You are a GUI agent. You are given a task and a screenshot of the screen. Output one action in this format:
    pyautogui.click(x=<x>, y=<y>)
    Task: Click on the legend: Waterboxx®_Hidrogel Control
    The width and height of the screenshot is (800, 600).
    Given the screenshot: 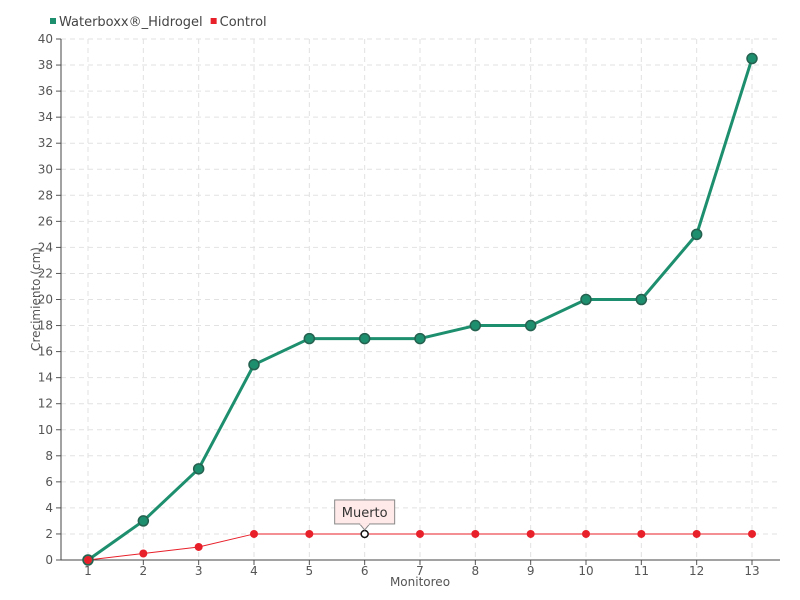 What is the action you would take?
    pyautogui.click(x=158, y=22)
    